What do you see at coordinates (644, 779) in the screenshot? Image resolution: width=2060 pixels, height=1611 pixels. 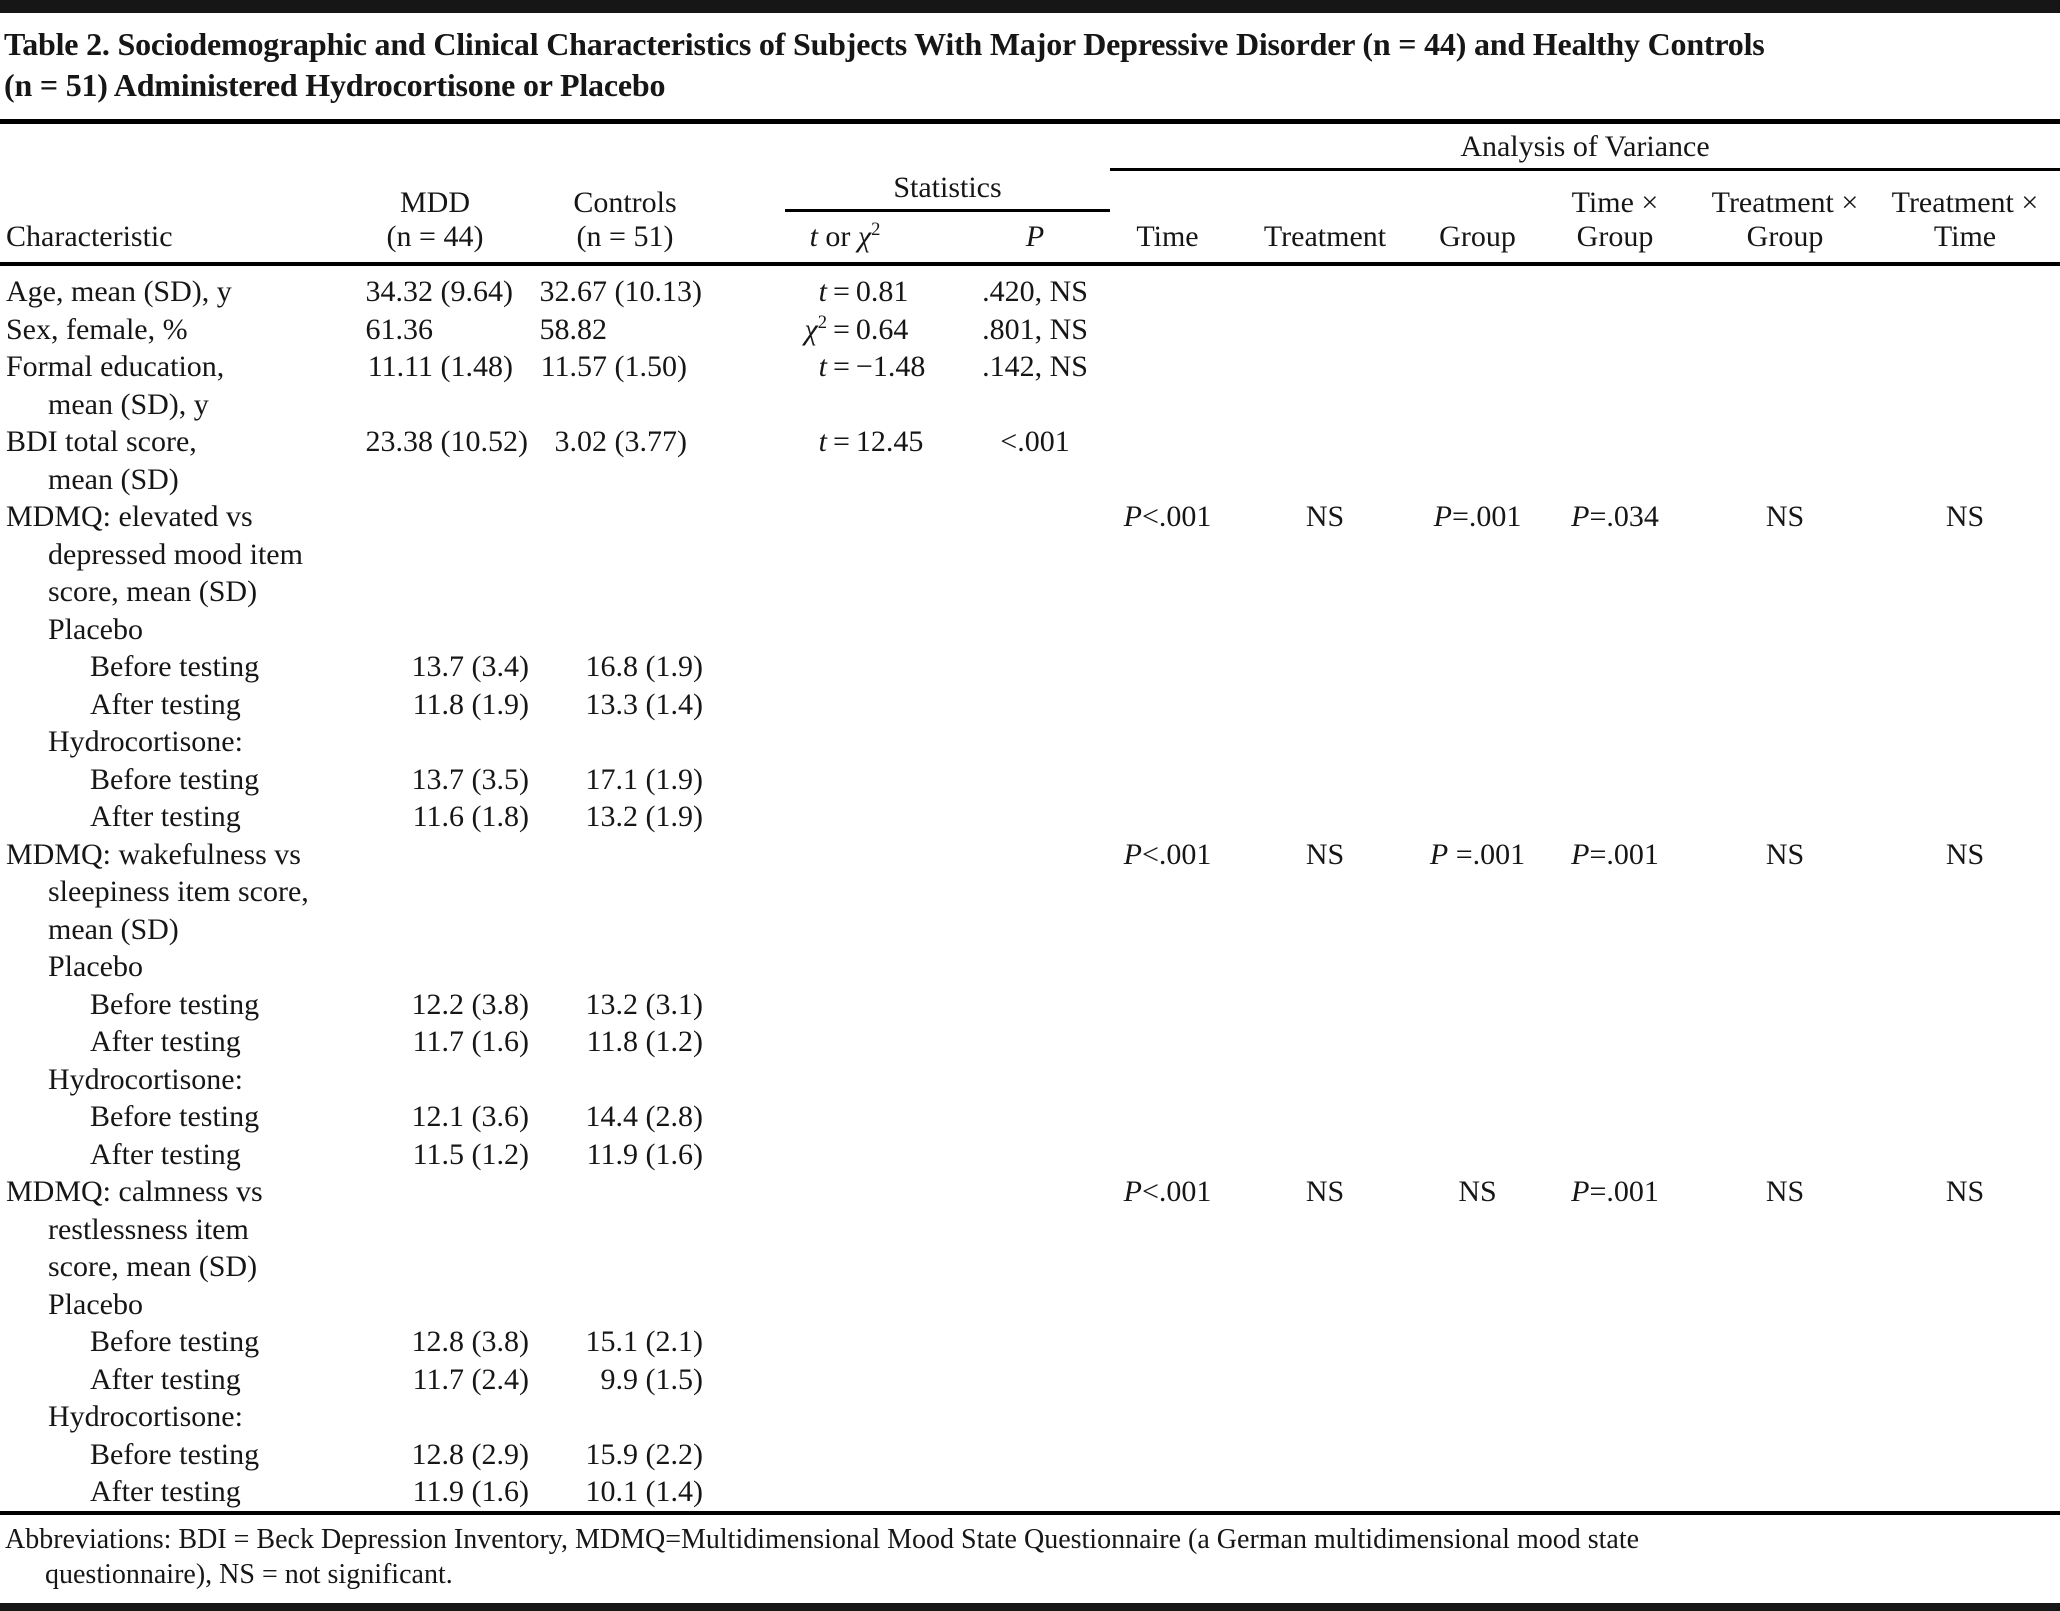 I see `controls-value-cell: 17.1 (1.9)` at bounding box center [644, 779].